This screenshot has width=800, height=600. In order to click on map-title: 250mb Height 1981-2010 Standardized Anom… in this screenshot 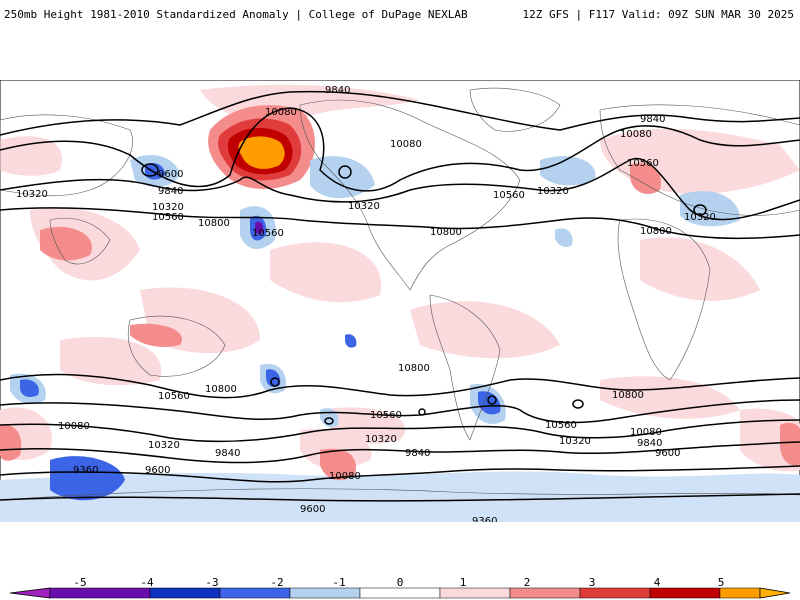, I will do `click(236, 14)`.